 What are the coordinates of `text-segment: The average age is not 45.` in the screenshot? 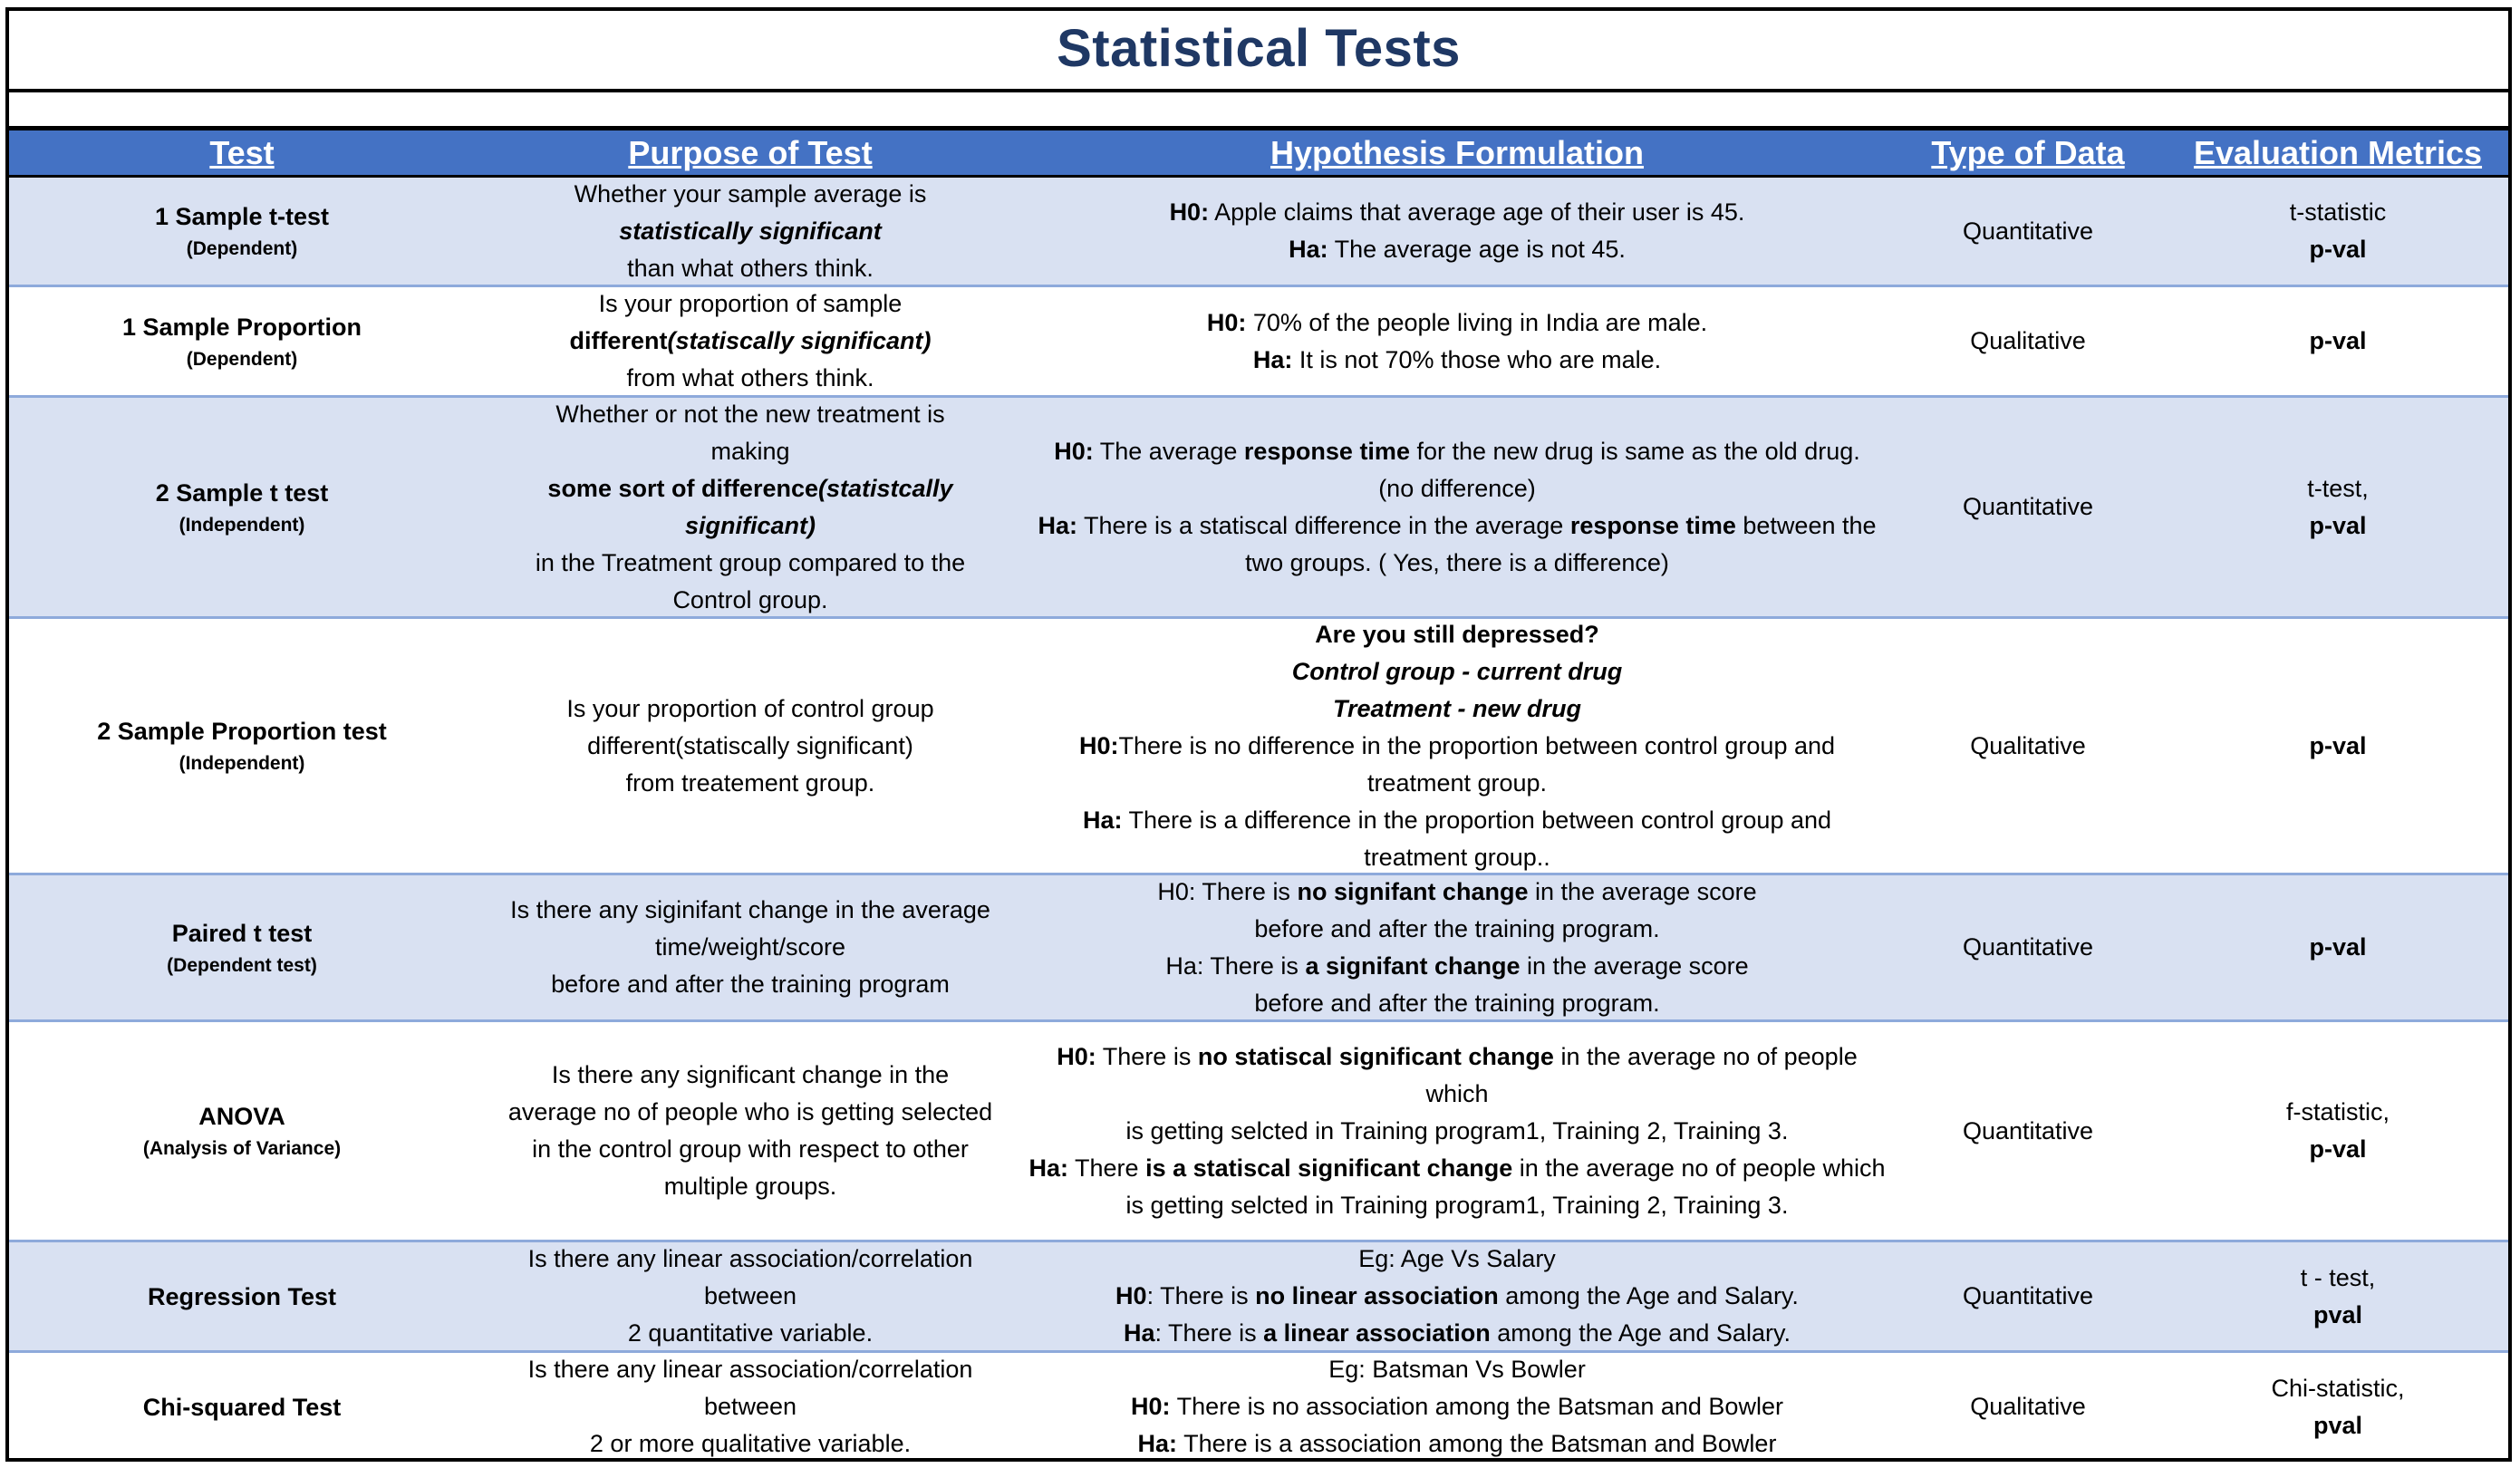 It's located at (1477, 249).